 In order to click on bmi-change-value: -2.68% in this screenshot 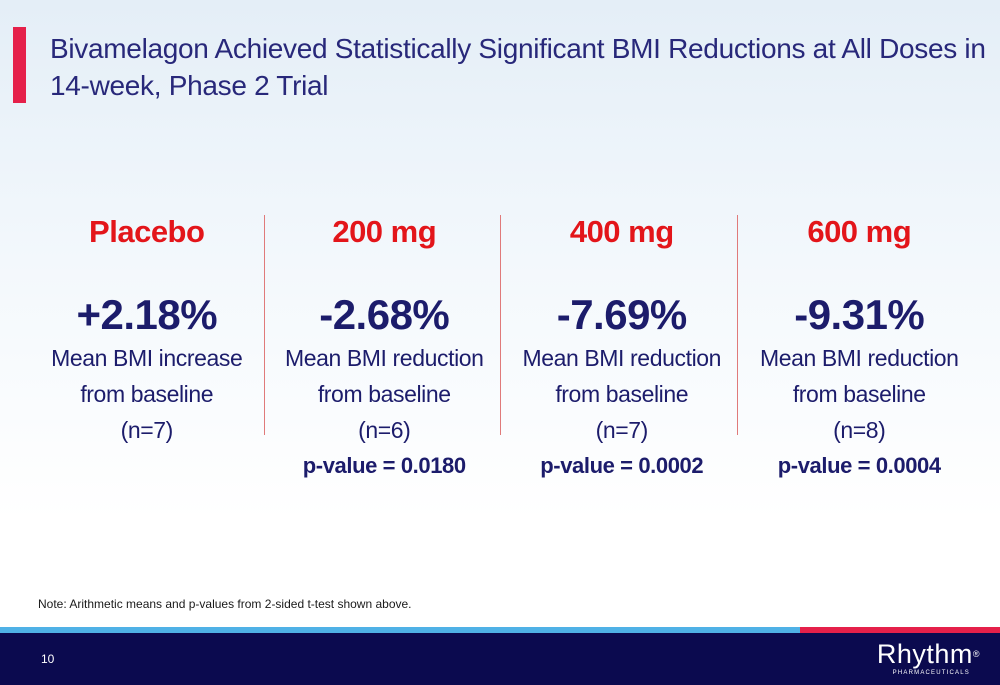, I will do `click(384, 314)`.